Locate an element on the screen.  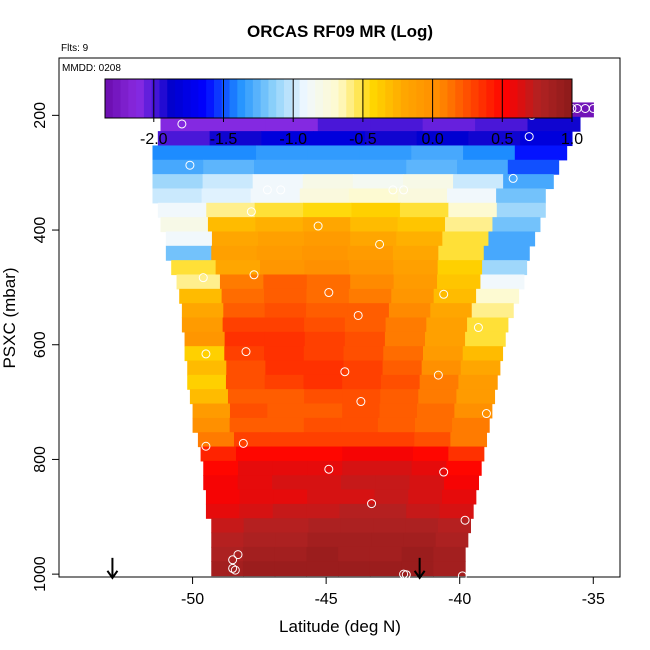
arrow-head is located at coordinates (112, 575).